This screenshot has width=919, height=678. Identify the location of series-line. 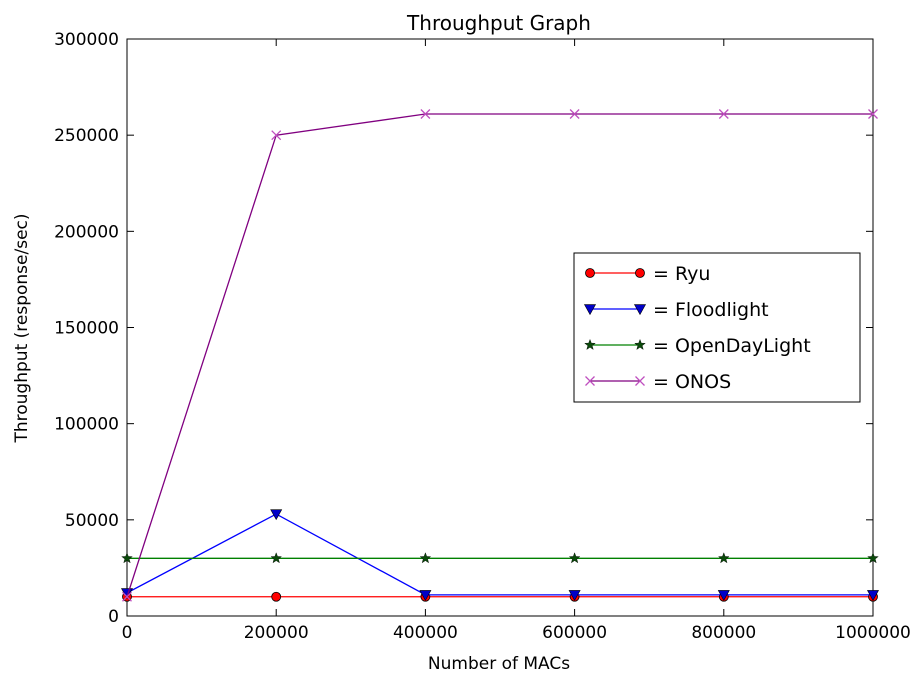
(499, 554).